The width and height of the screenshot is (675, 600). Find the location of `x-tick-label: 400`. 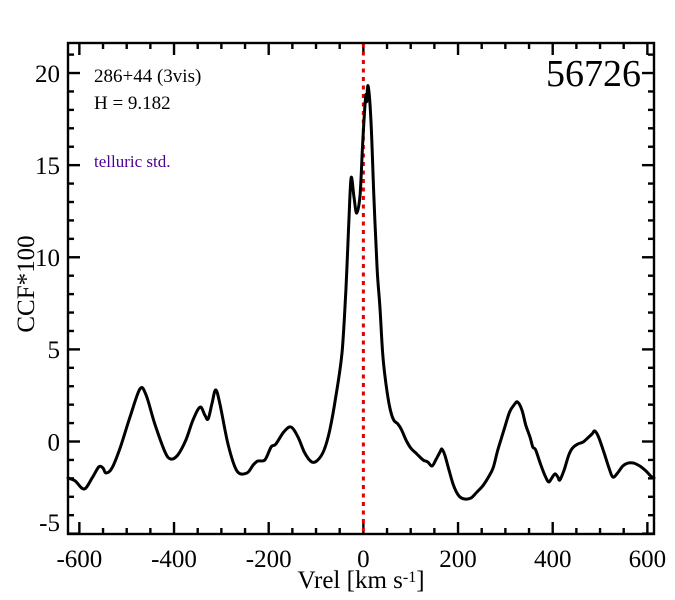

x-tick-label: 400 is located at coordinates (553, 559).